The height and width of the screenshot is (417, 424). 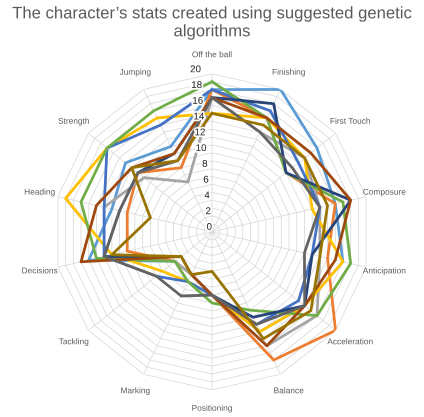 I want to click on y-tick-label: 20, so click(x=195, y=68).